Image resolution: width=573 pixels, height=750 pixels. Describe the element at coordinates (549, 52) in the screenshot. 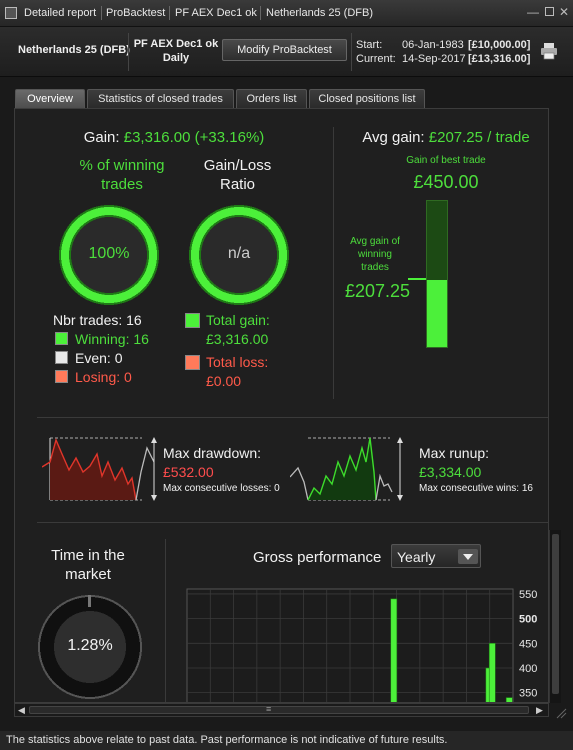

I see `print-icon` at that location.